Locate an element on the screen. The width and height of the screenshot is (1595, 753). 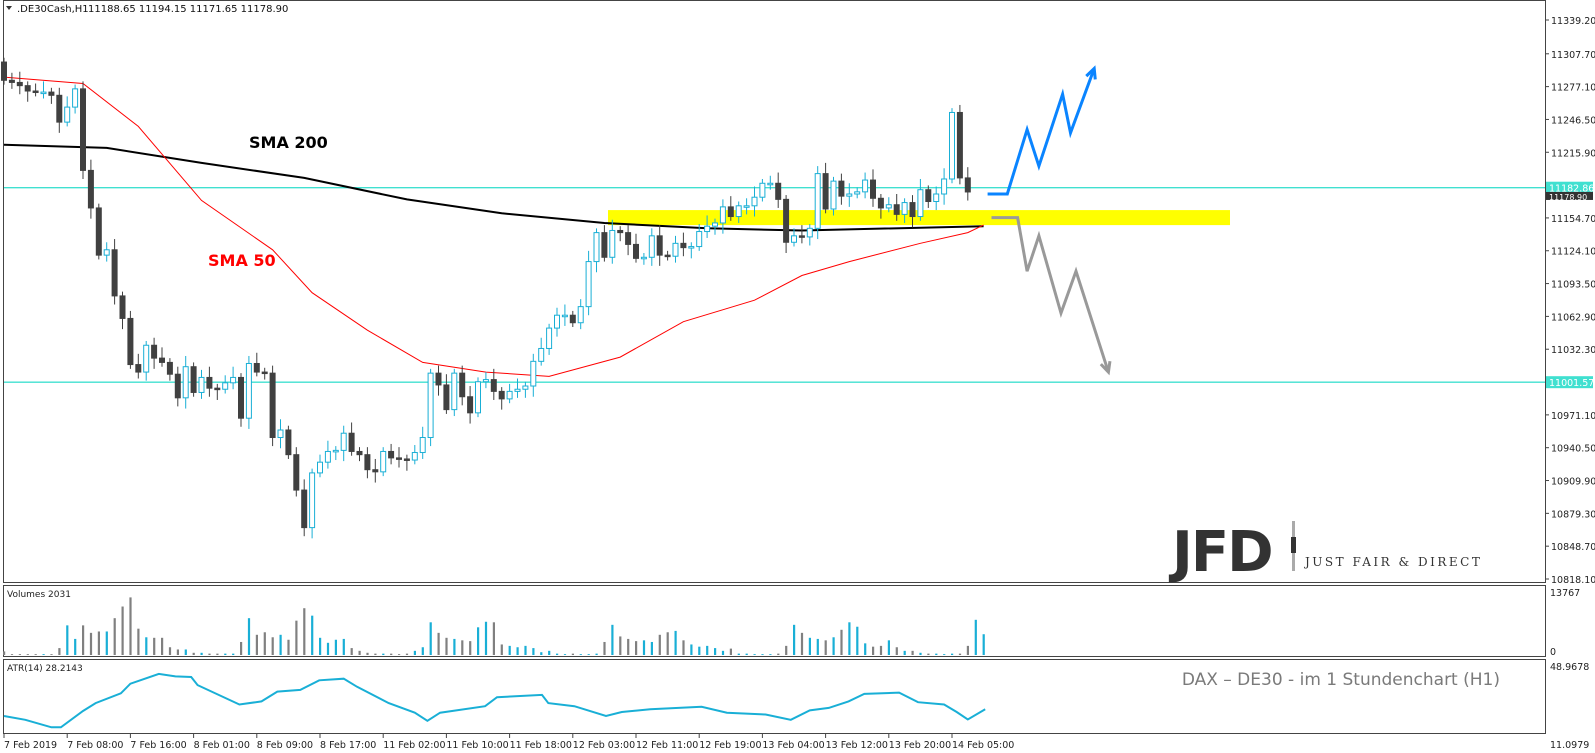
price-tick-label: 11032.30 is located at coordinates (1573, 350).